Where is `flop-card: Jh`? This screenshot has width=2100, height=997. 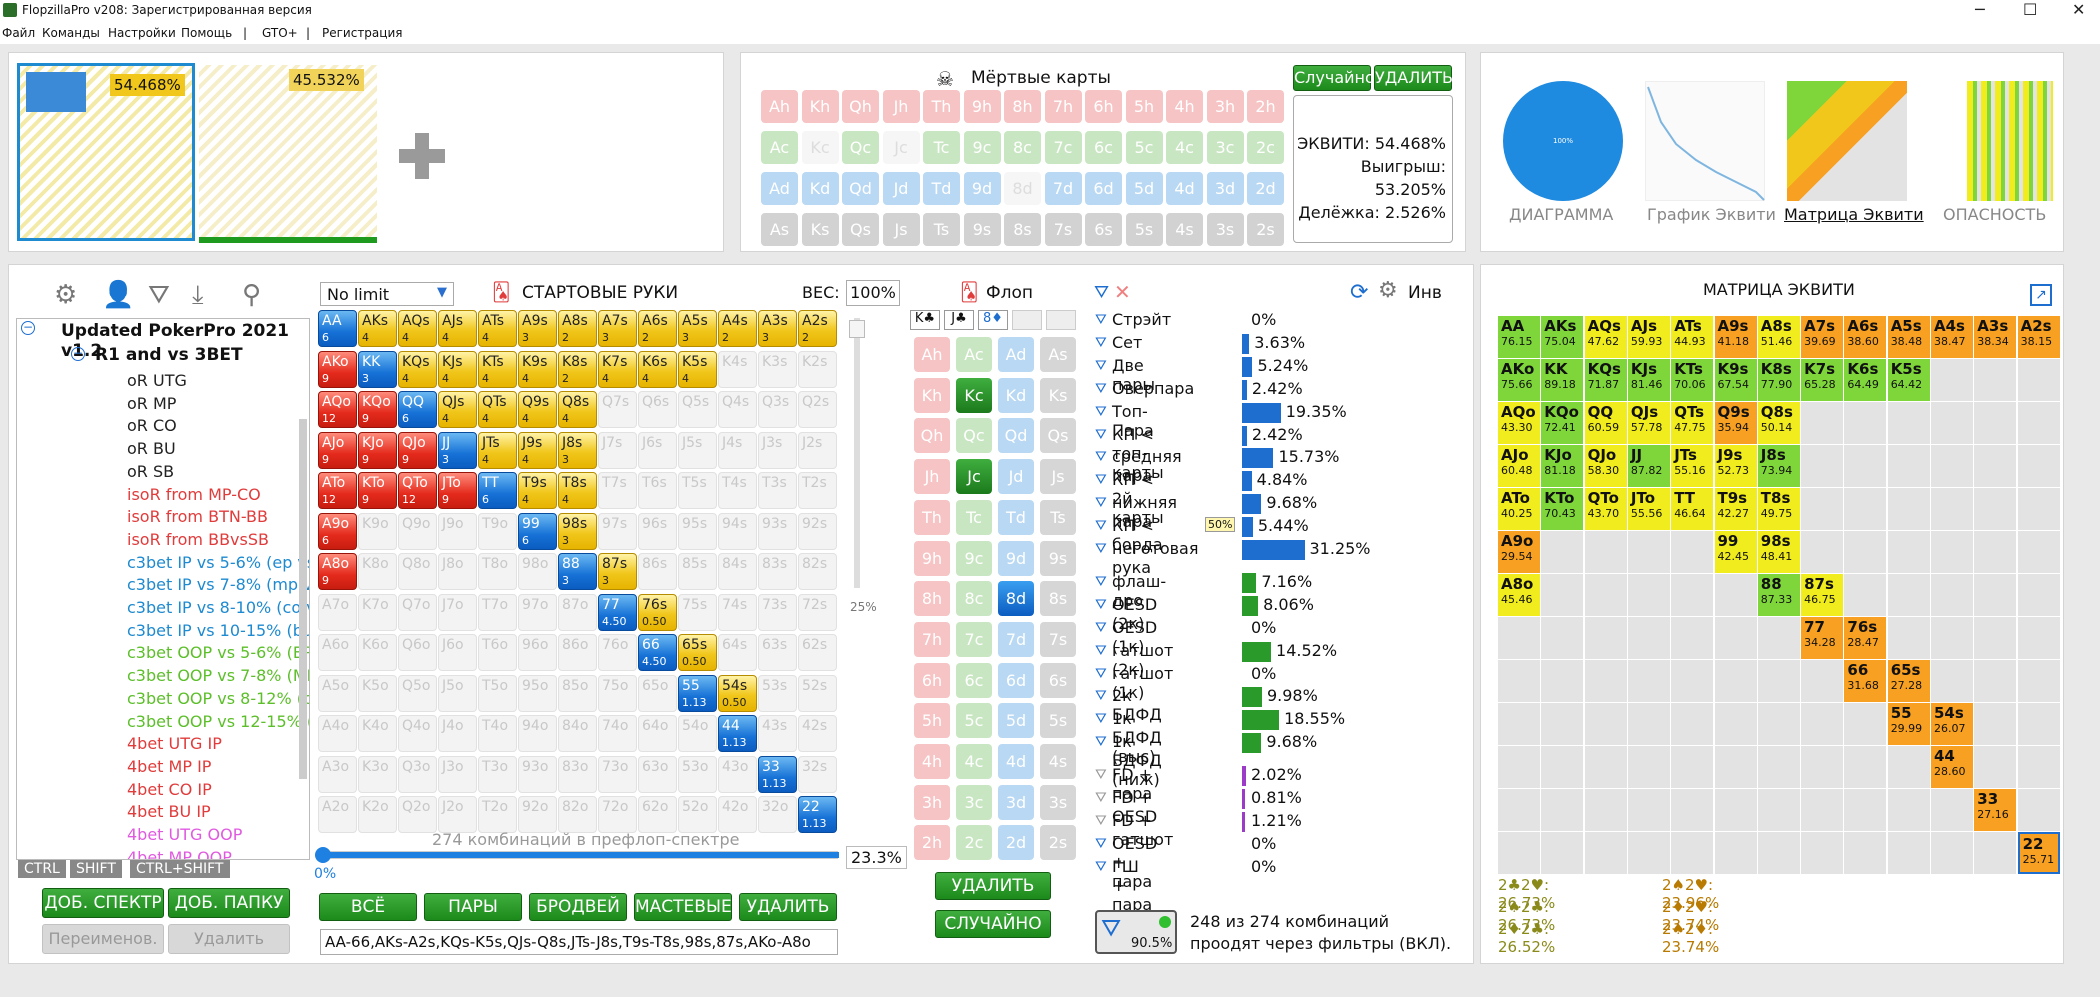
flop-card: Jh is located at coordinates (932, 477).